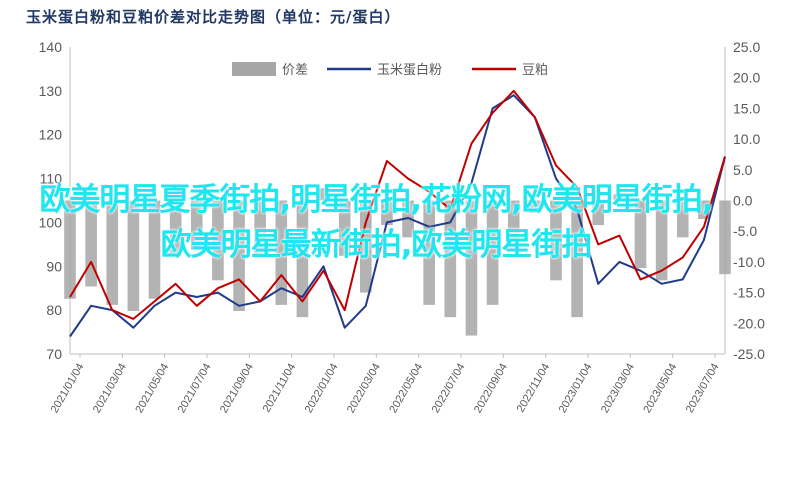  Describe the element at coordinates (534, 388) in the screenshot. I see `x-tick-label: 2022/11/04` at that location.